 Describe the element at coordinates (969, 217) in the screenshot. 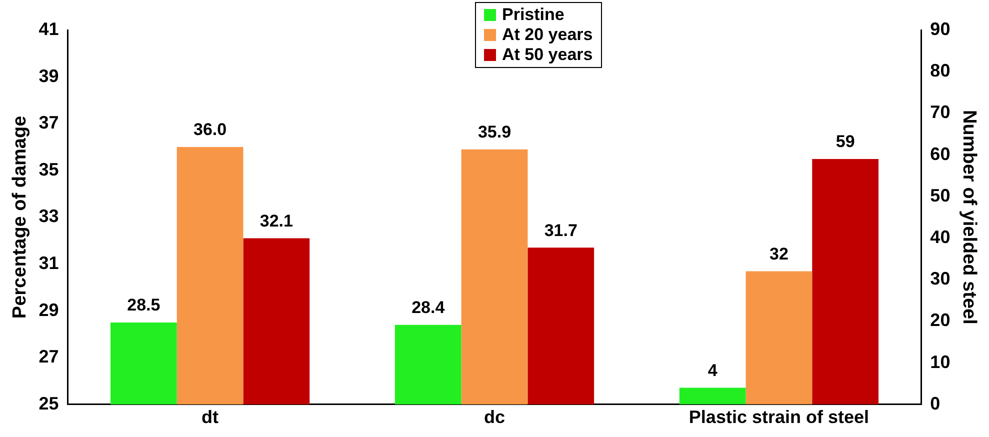

I see `y2-axis-title: Number of yielded steel` at that location.